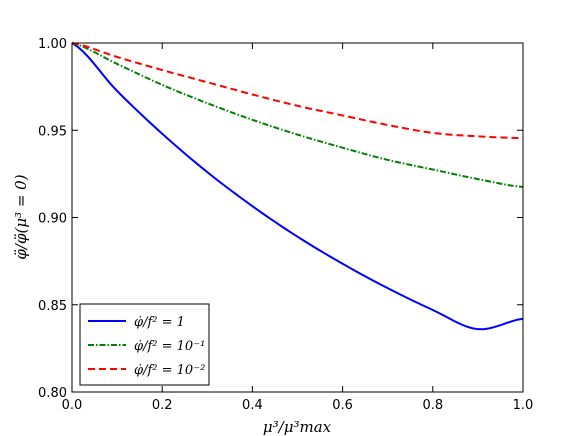 The image size is (581, 436). I want to click on legend-label-series-3: φ̇/f² = 10⁻², so click(169, 370).